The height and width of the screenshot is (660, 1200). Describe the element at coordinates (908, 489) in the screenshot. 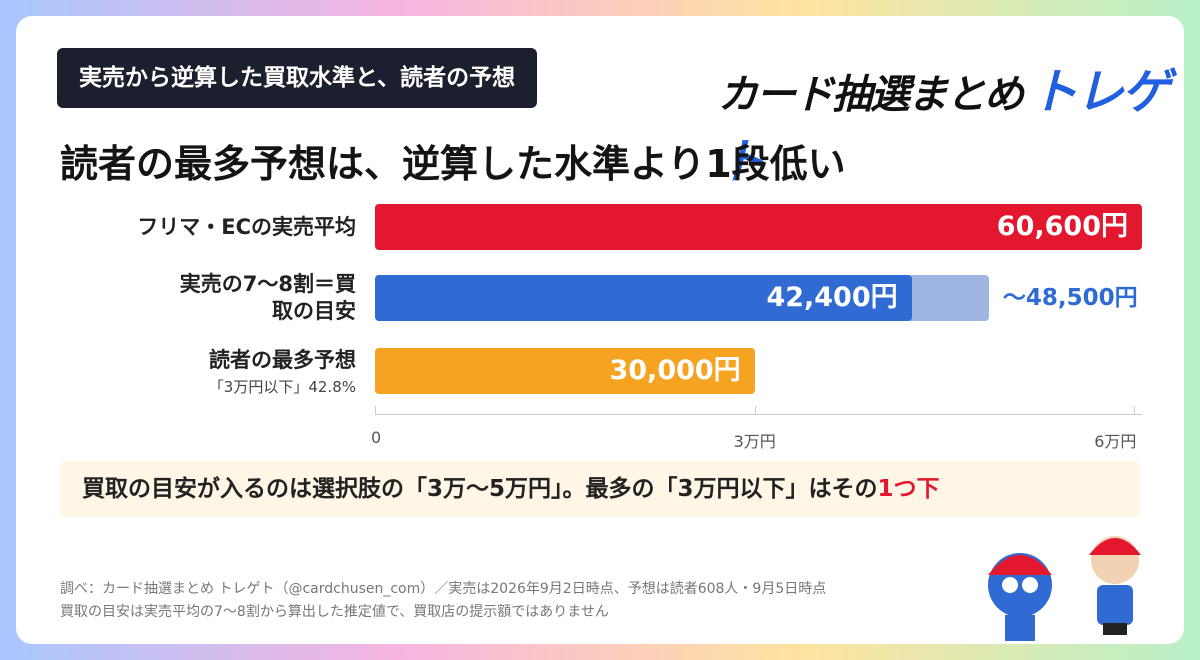

I see `callout-emphasis: 1つ下` at that location.